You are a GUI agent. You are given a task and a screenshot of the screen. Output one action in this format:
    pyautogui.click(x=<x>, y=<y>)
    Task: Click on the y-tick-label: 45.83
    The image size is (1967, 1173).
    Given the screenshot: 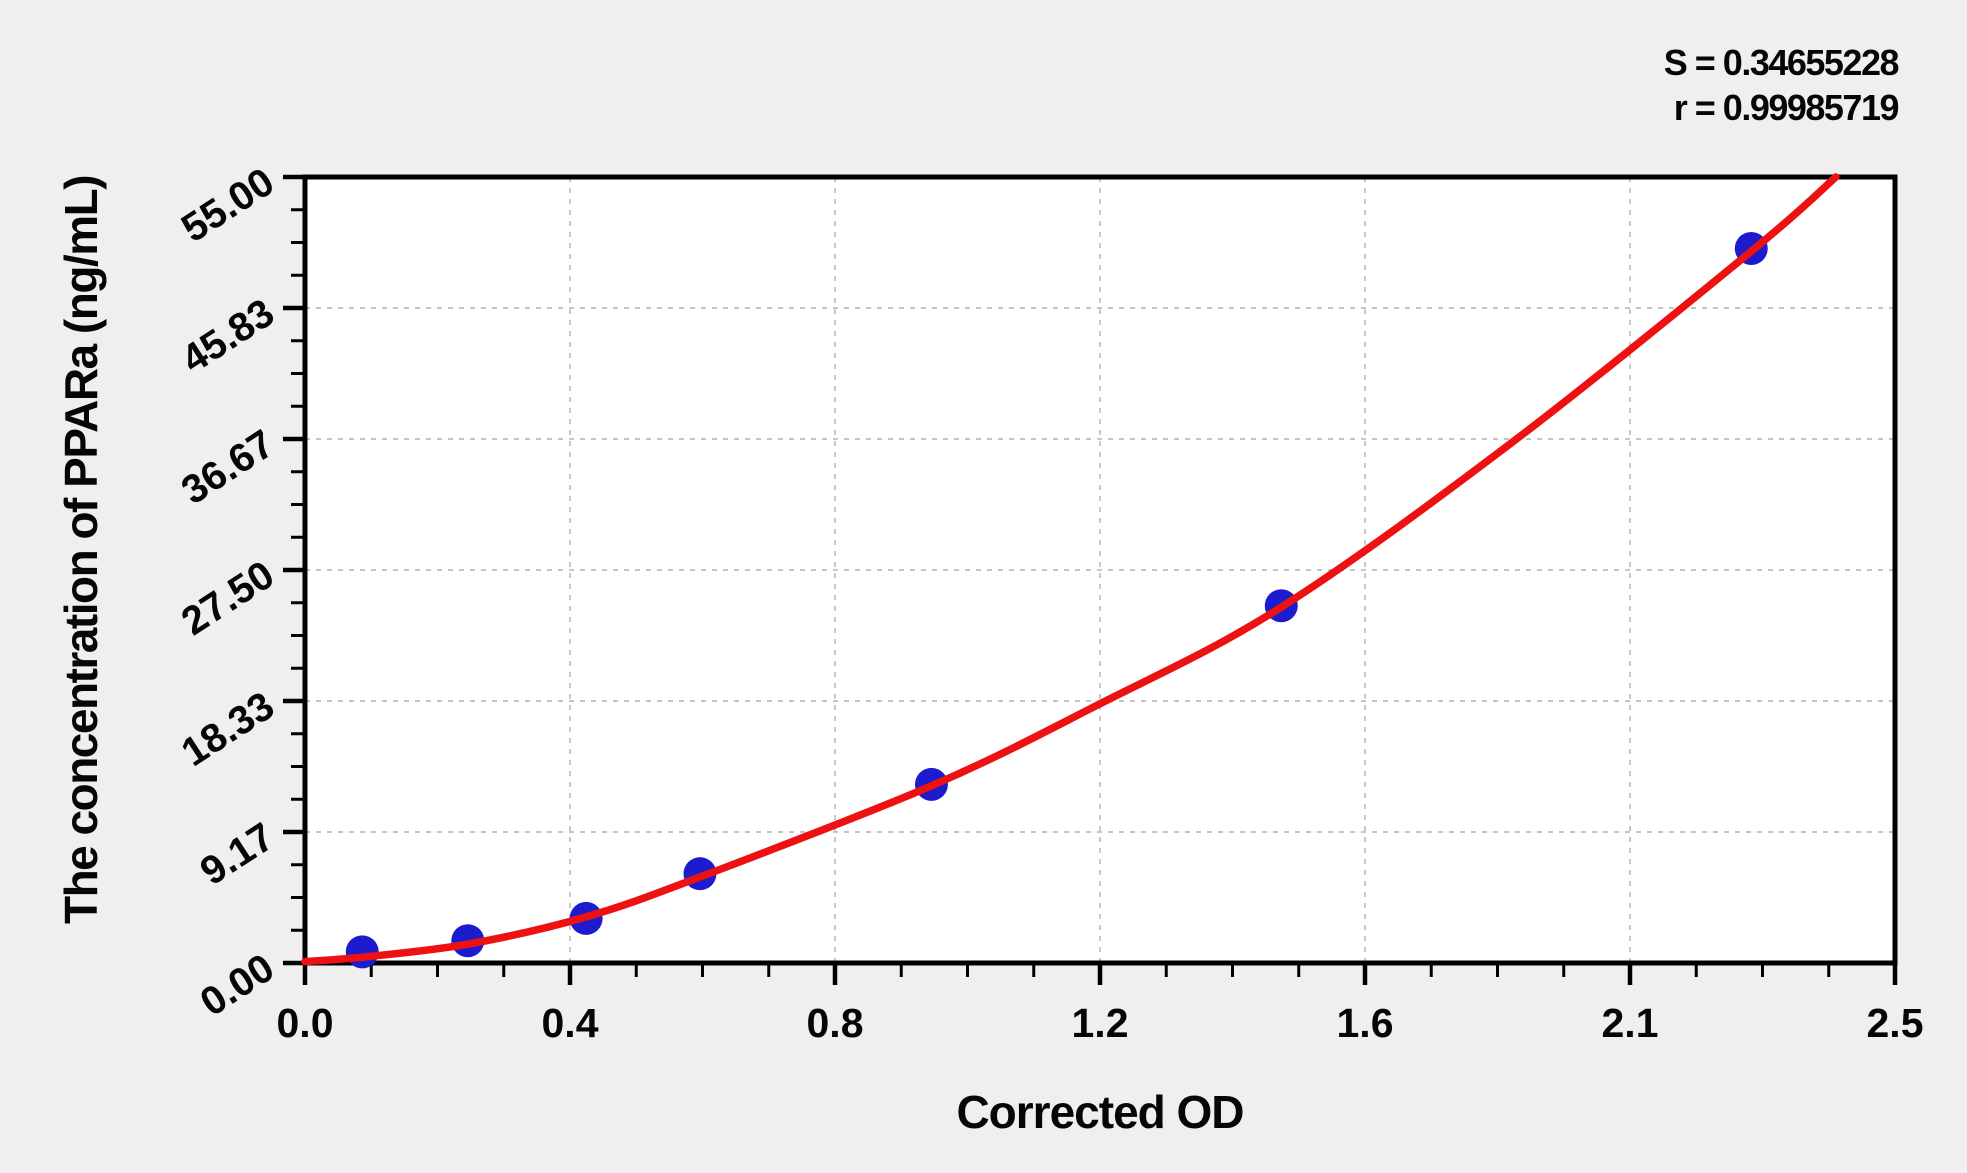 What is the action you would take?
    pyautogui.click(x=228, y=336)
    